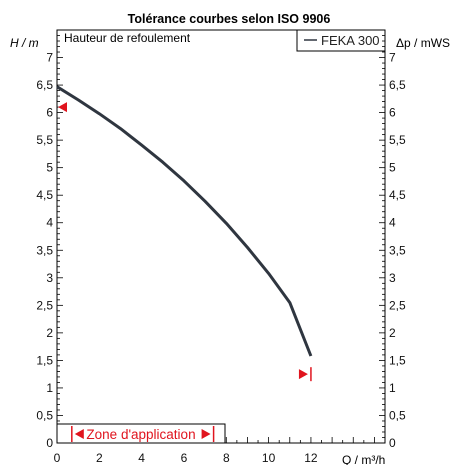  What do you see at coordinates (392, 223) in the screenshot?
I see `y-tick-label-right: 4` at bounding box center [392, 223].